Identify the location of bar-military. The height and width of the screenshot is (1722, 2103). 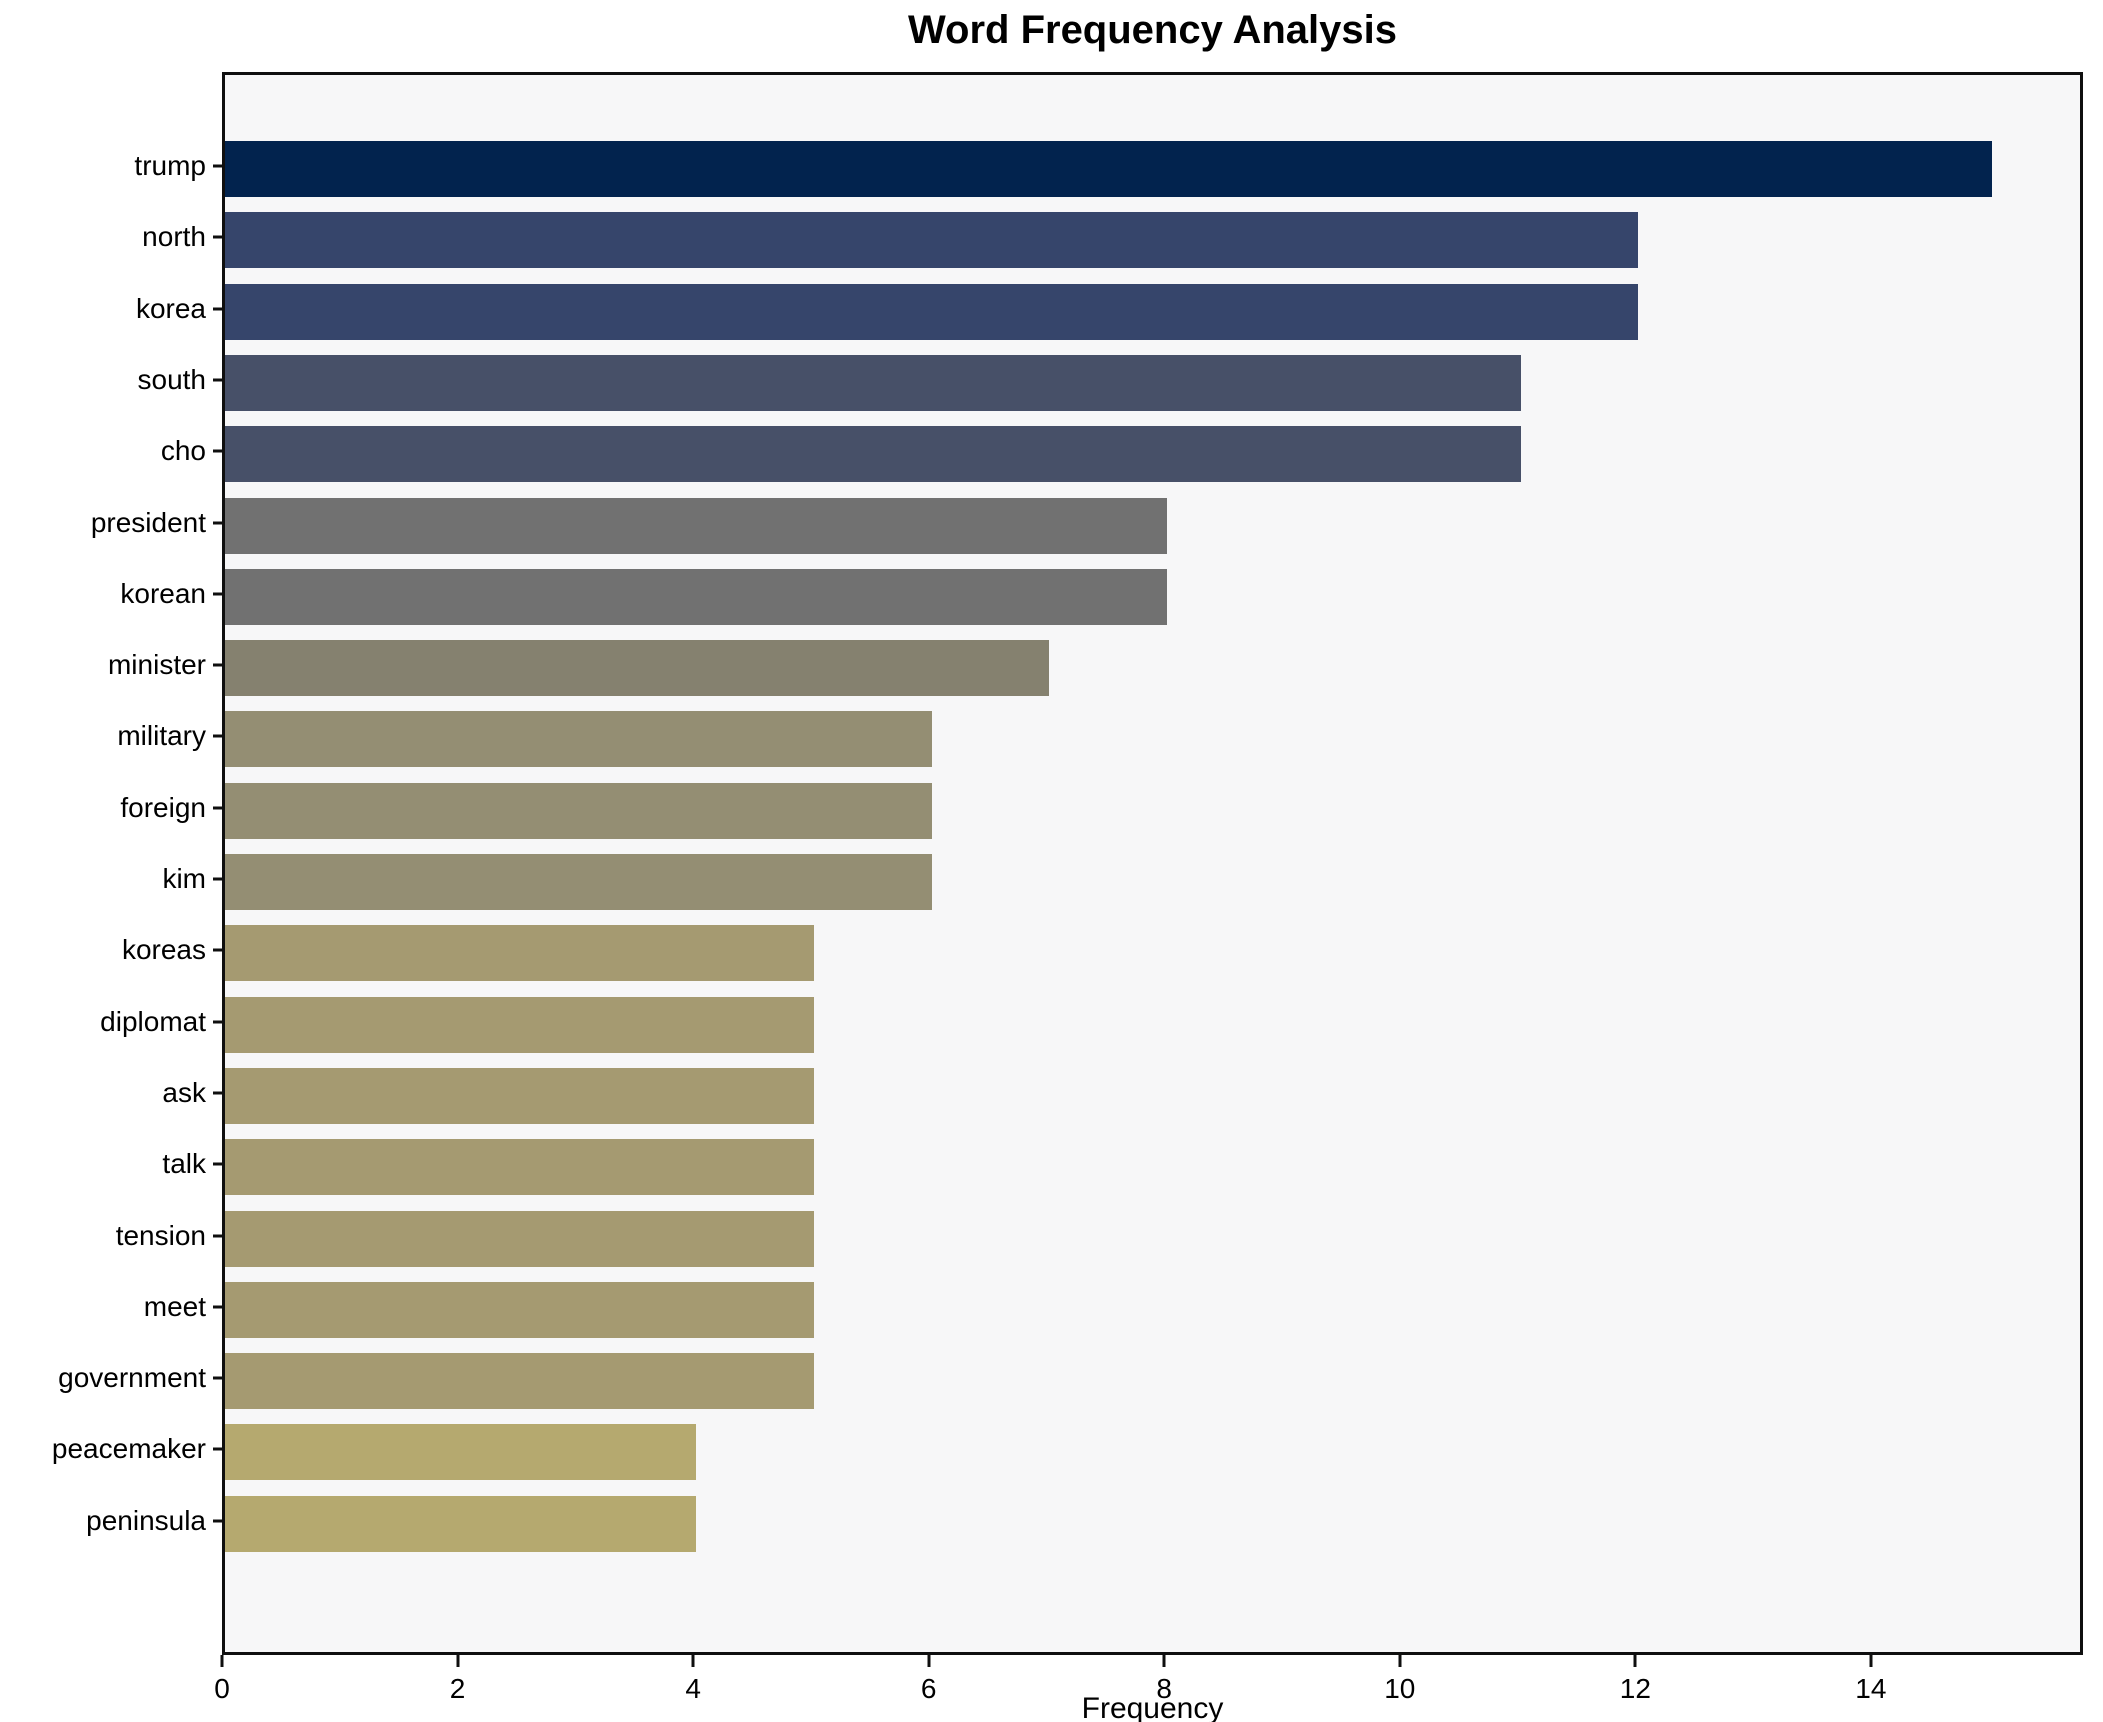
(578, 739).